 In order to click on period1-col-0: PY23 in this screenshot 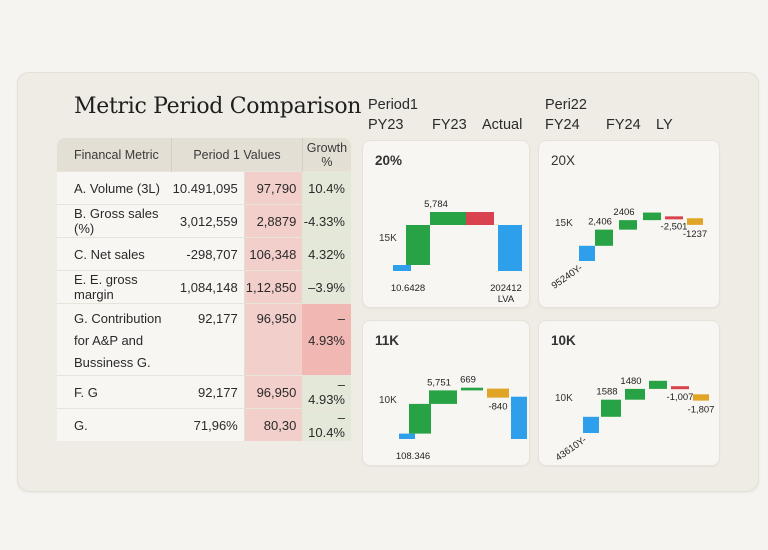, I will do `click(386, 125)`.